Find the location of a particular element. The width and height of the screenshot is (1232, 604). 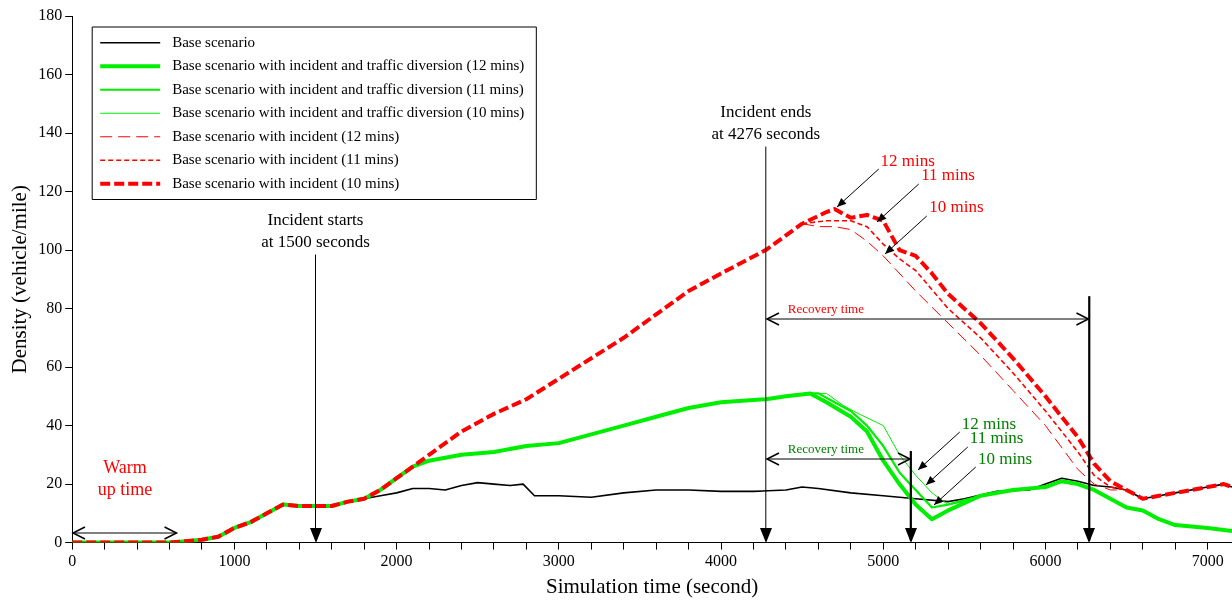

ref-line-label: Incident ends at 4276 seconds is located at coordinates (766, 122).